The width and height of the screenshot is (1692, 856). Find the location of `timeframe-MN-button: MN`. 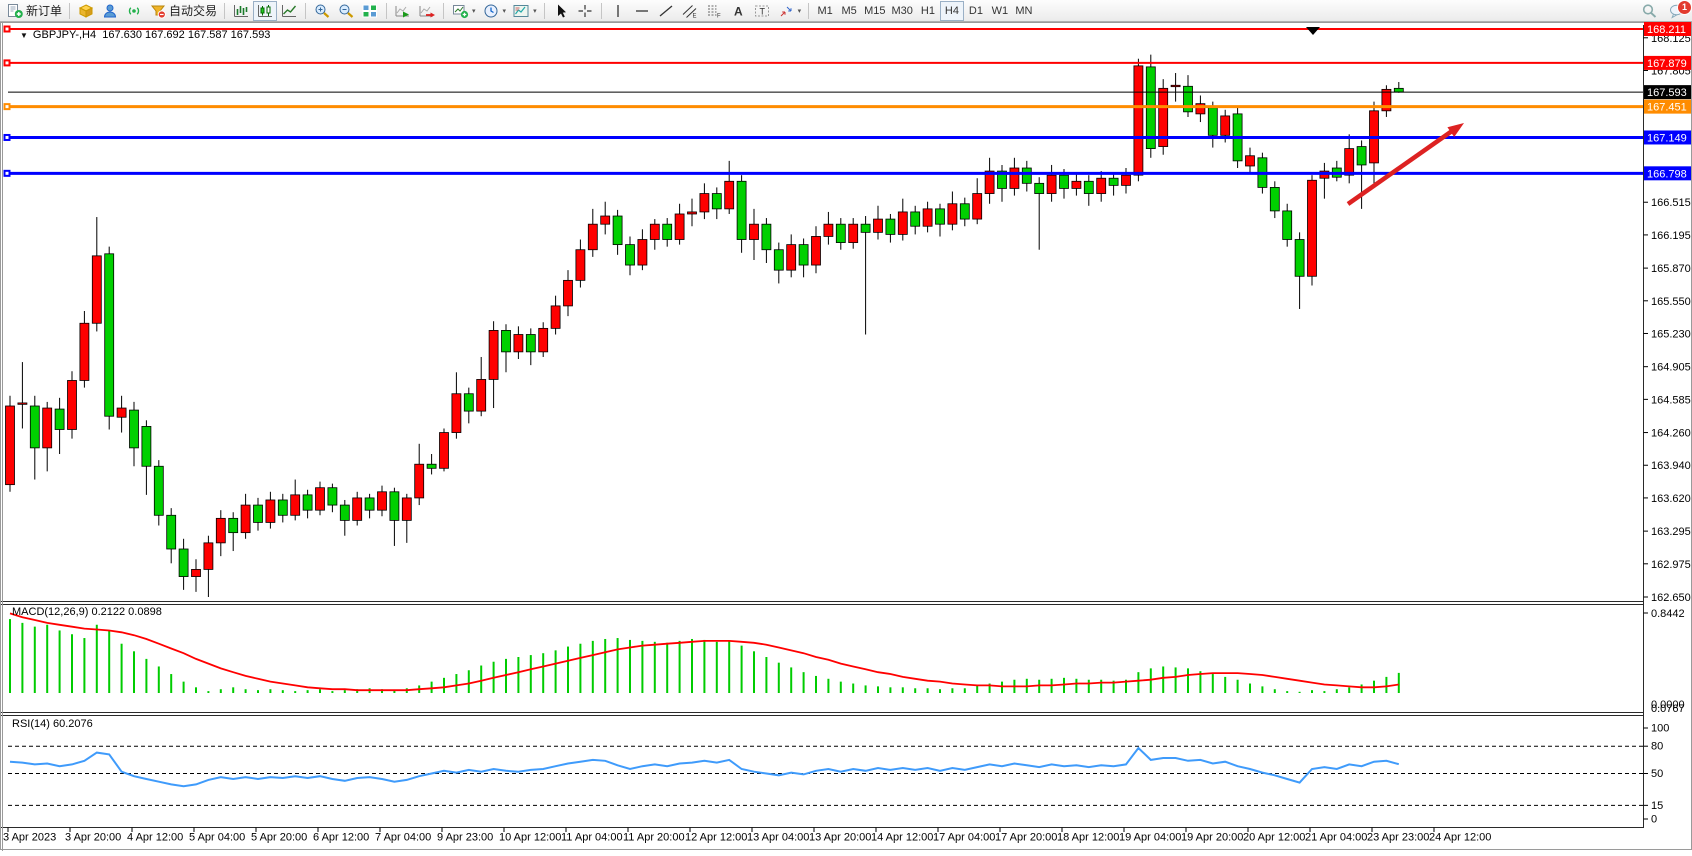

timeframe-MN-button: MN is located at coordinates (1024, 11).